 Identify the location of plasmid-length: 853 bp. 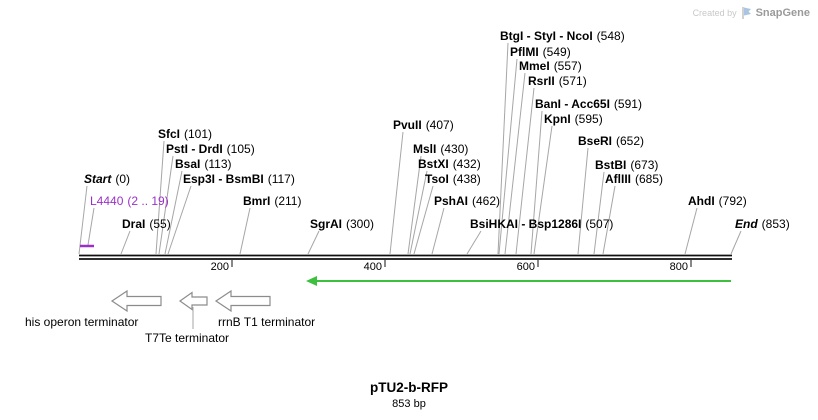
(409, 404).